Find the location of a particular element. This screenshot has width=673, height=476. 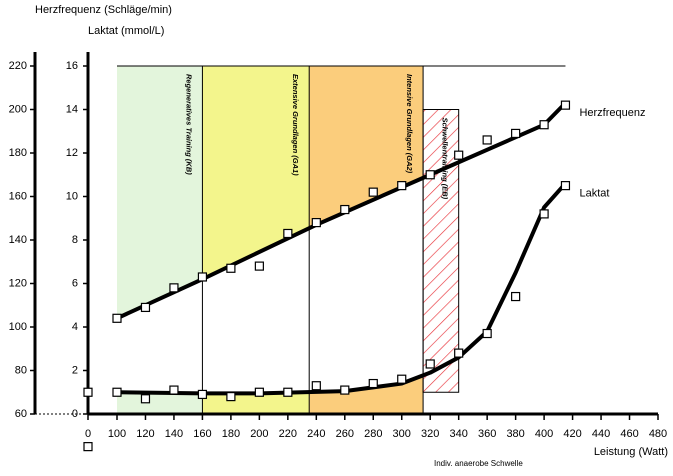

x-tick-label: 440 is located at coordinates (601, 434).